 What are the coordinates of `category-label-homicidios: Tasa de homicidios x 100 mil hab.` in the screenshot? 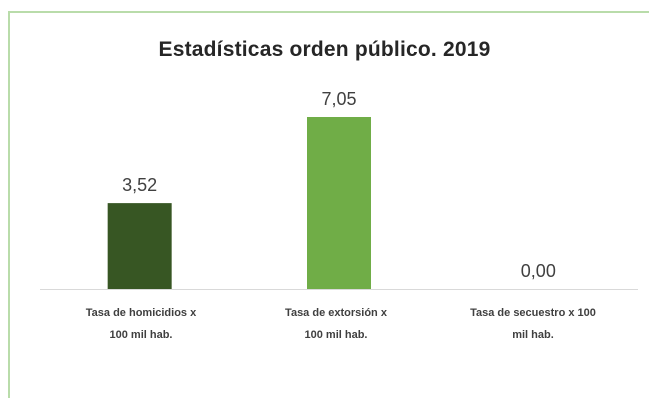 It's located at (141, 324).